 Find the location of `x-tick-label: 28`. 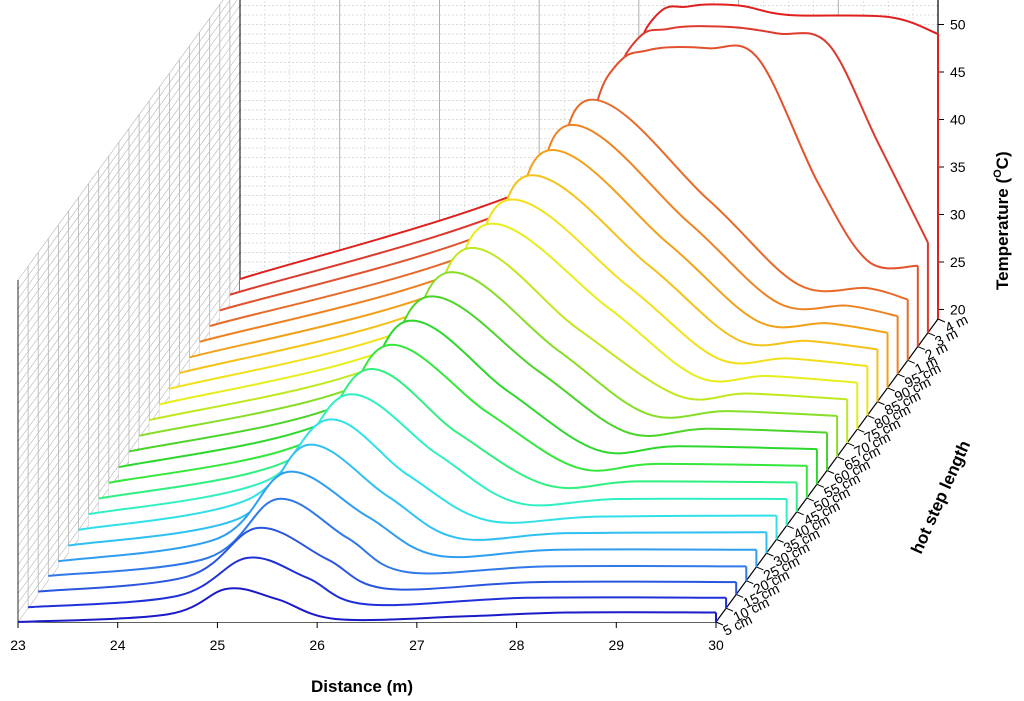

x-tick-label: 28 is located at coordinates (517, 645).